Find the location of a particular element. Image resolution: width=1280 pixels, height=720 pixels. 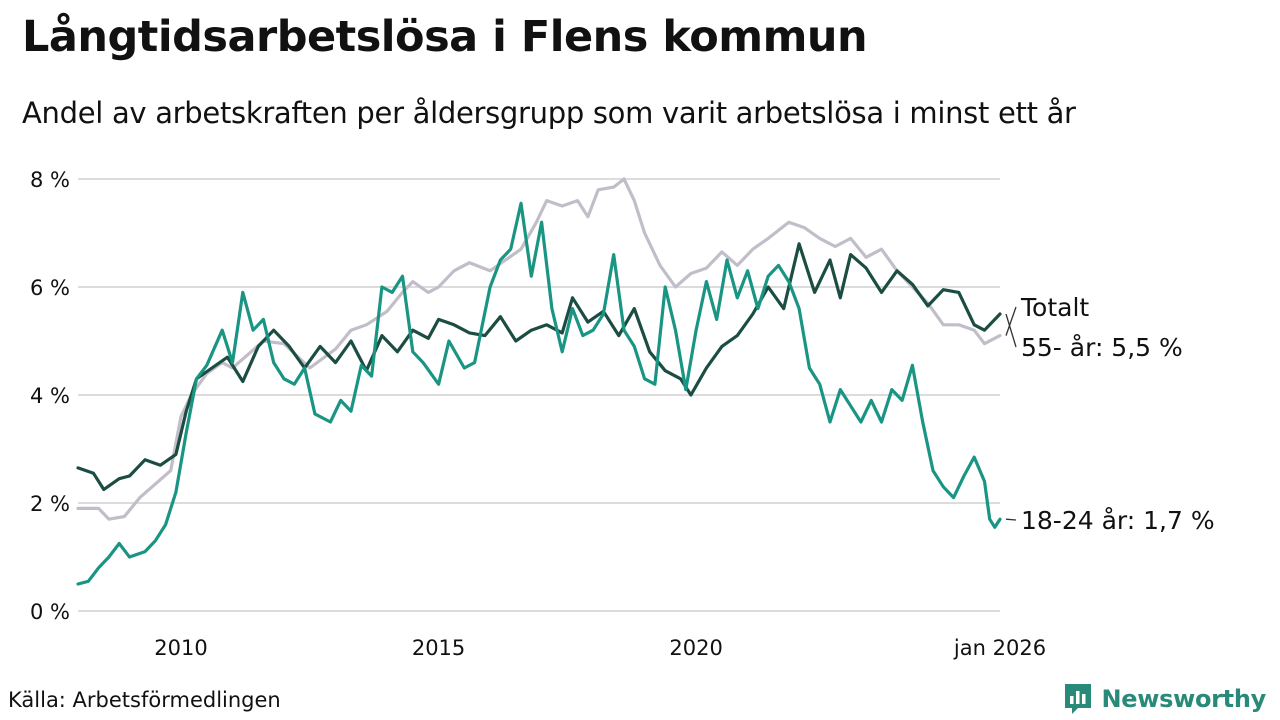

series-end-label: 18-24 år: 1,7 % is located at coordinates (1118, 520).